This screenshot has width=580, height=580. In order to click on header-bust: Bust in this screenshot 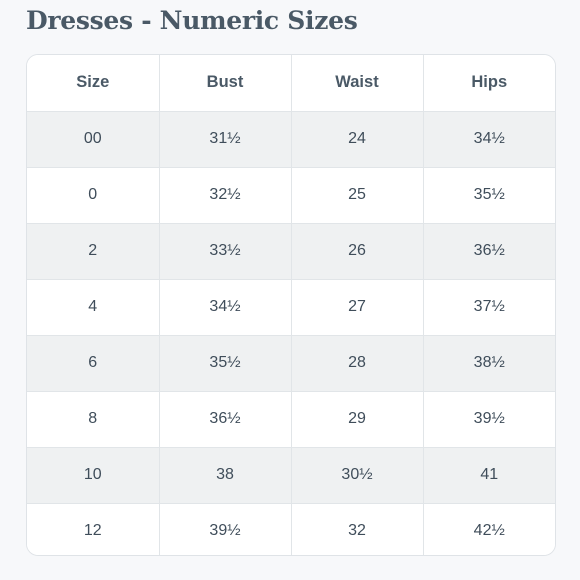, I will do `click(225, 83)`.